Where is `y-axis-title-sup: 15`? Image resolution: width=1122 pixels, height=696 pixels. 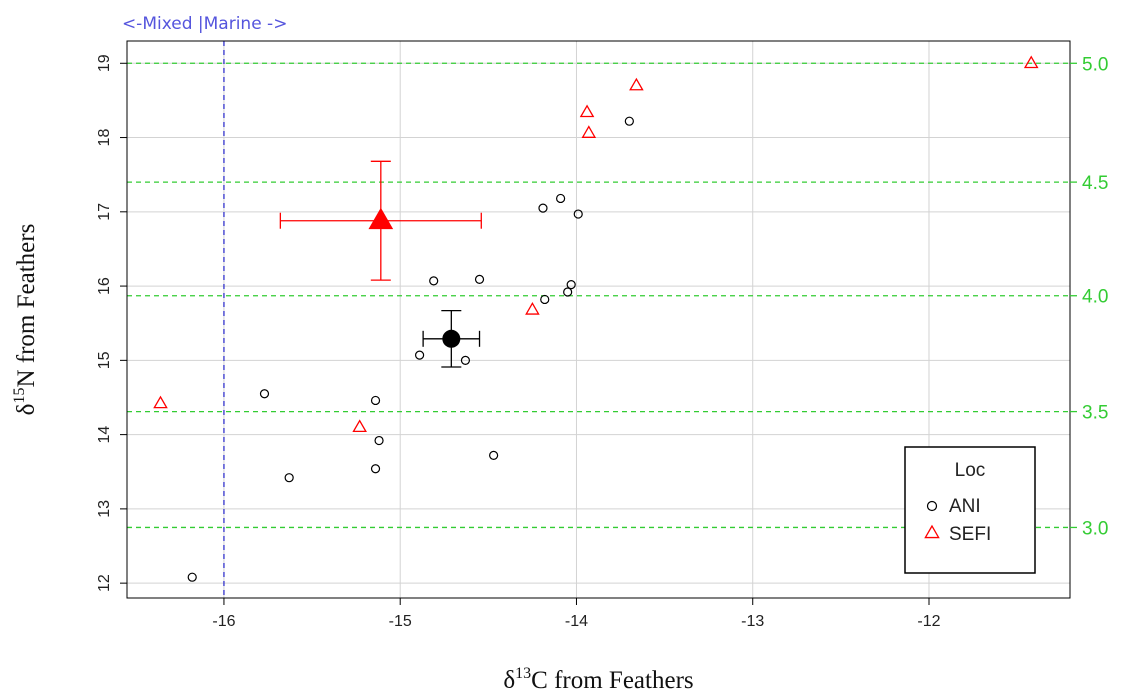 y-axis-title-sup: 15 is located at coordinates (19, 396).